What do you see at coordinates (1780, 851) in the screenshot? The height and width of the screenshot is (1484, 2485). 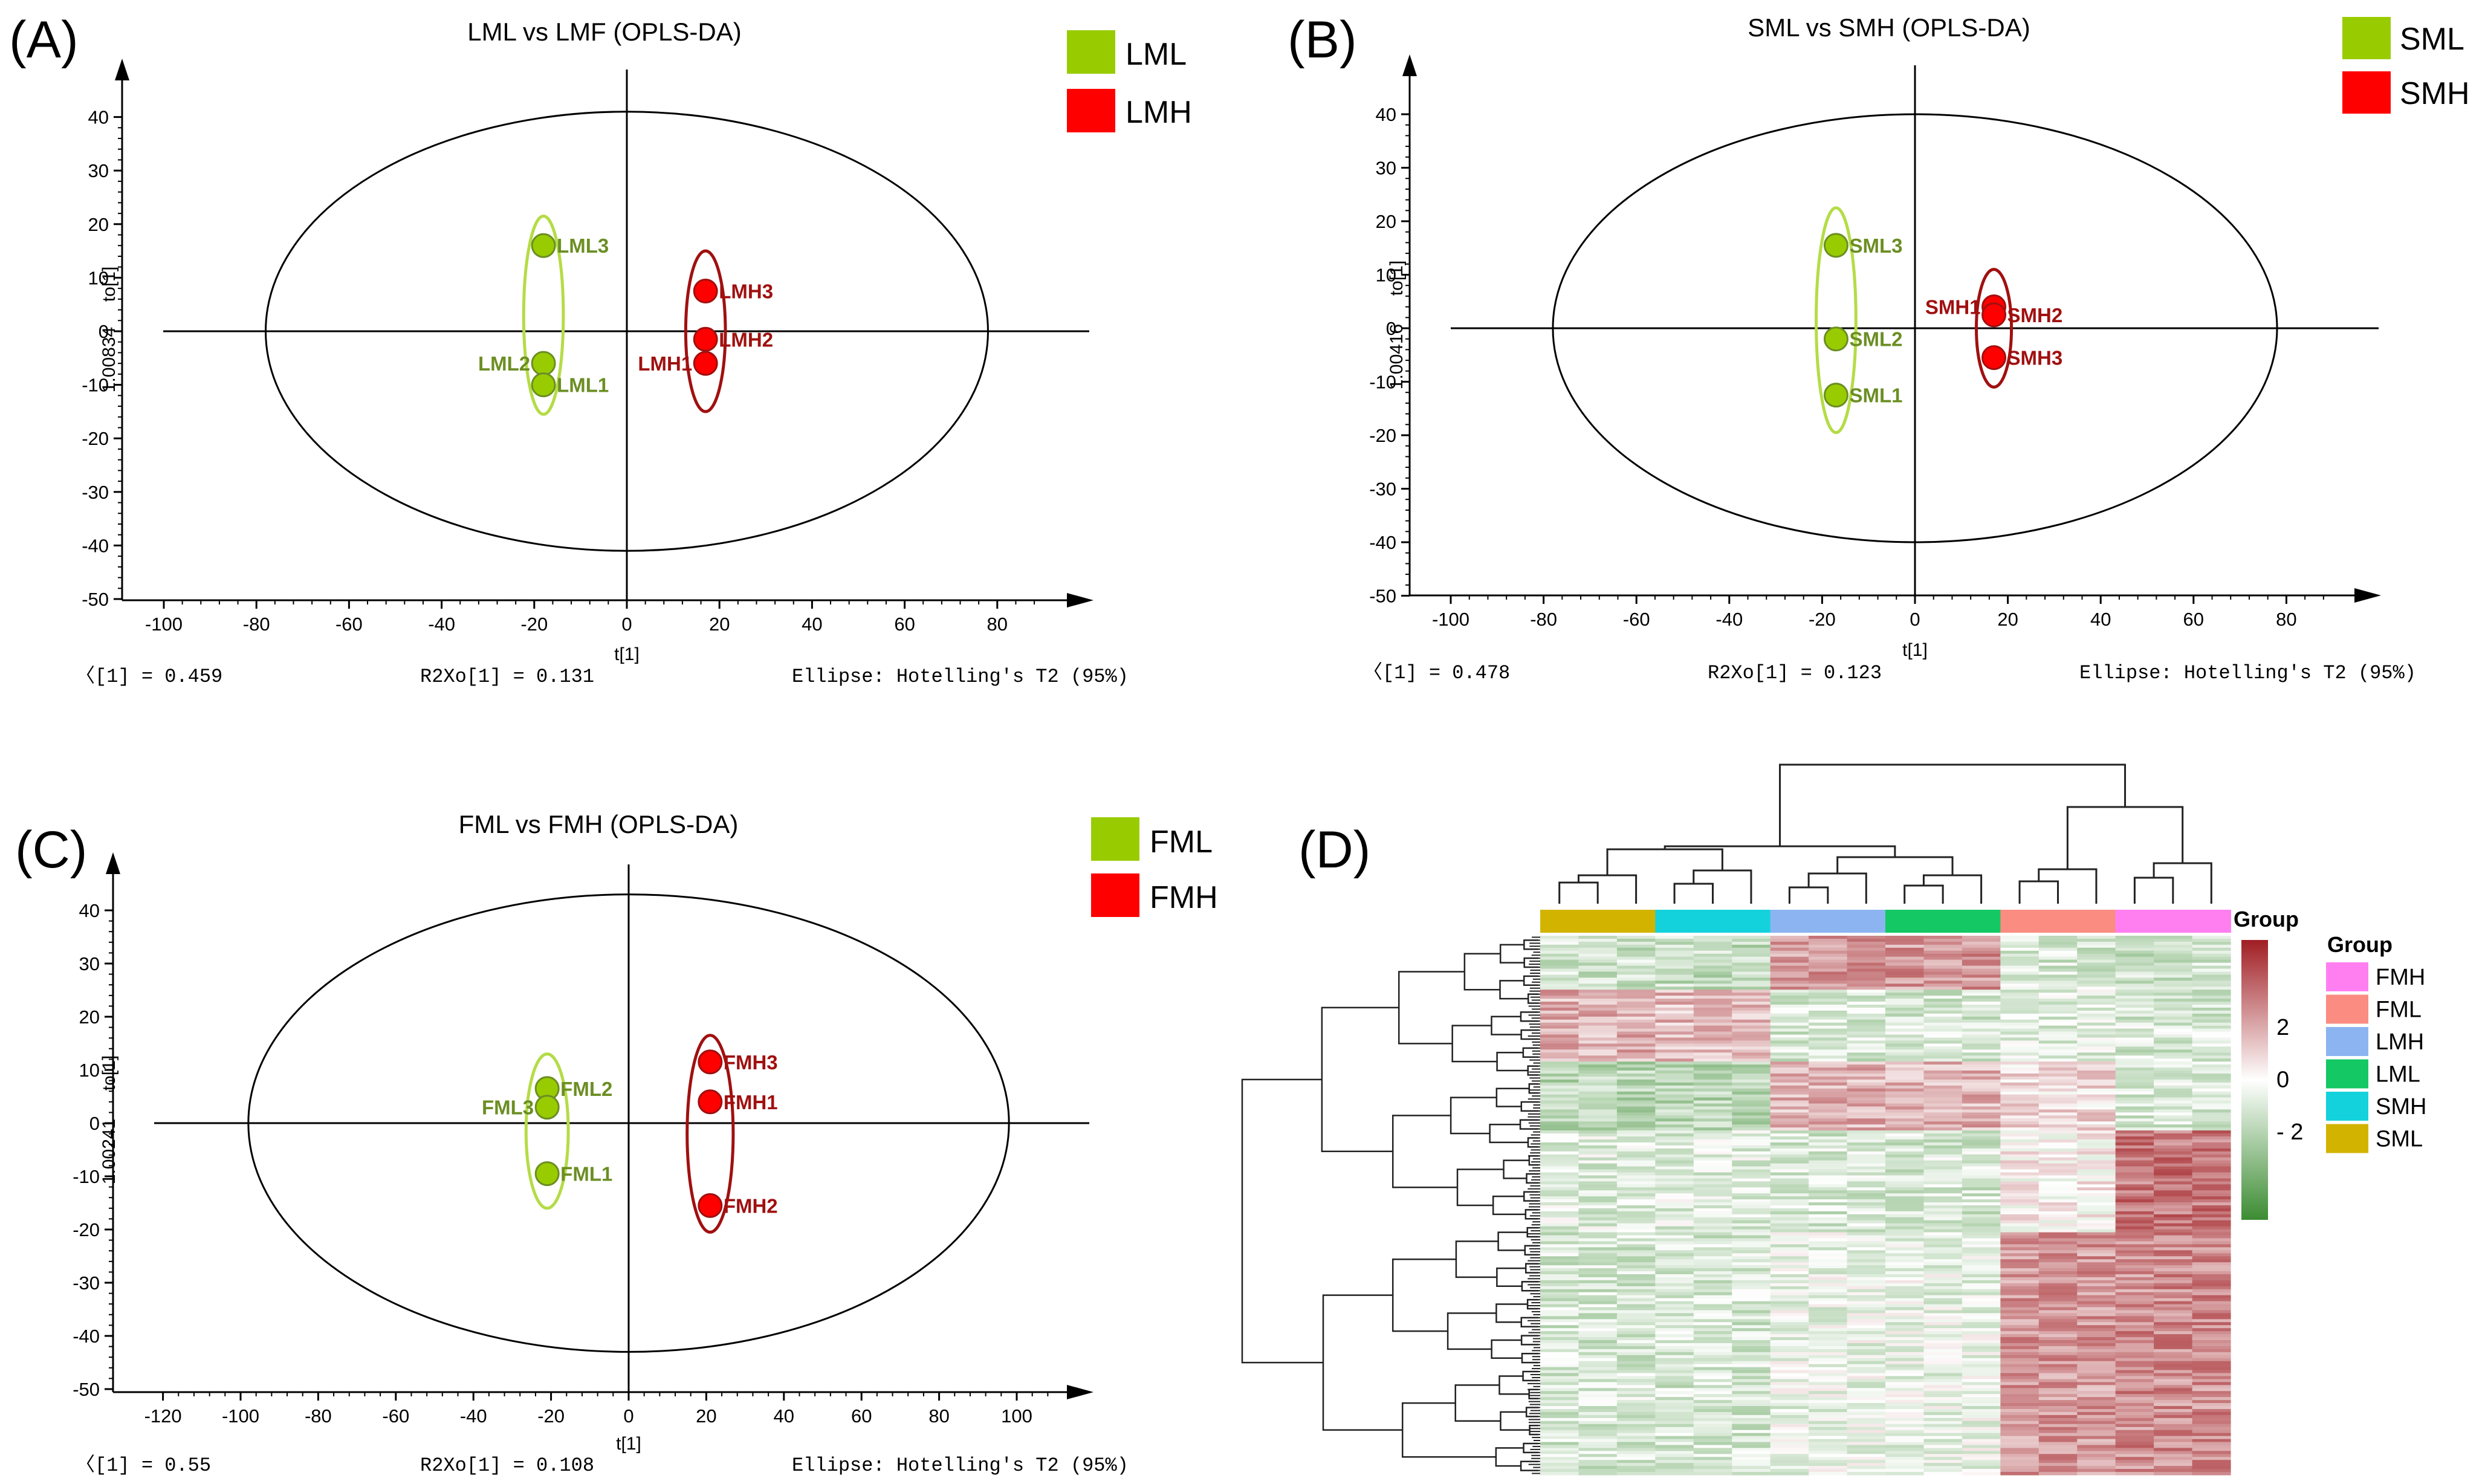 I see `dendro-link` at bounding box center [1780, 851].